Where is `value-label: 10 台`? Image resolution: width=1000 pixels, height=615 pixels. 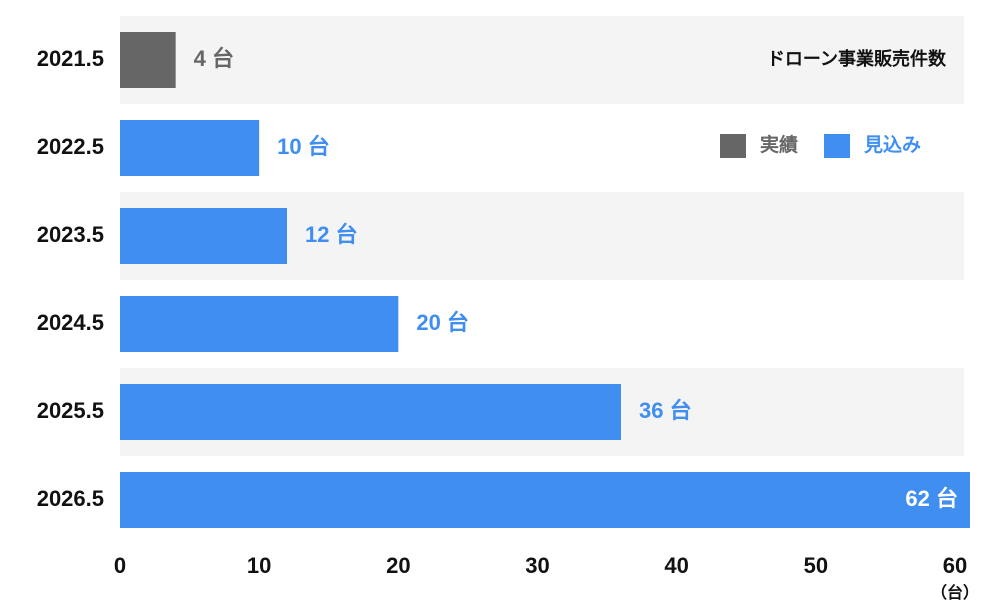 value-label: 10 台 is located at coordinates (303, 146).